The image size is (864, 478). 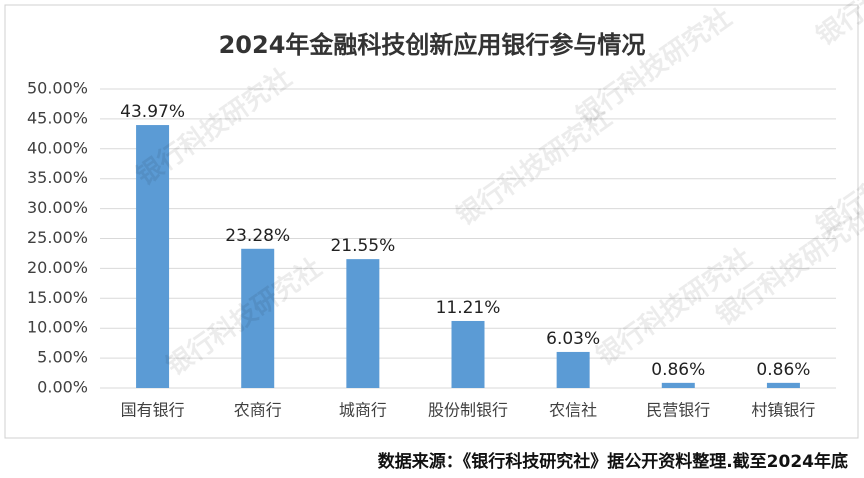 What do you see at coordinates (257, 236) in the screenshot?
I see `data-label: 23.28%` at bounding box center [257, 236].